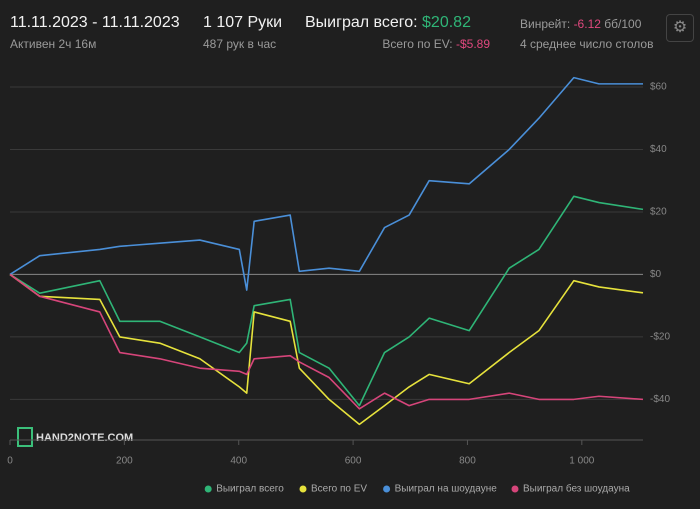 Image resolution: width=700 pixels, height=509 pixels. Describe the element at coordinates (656, 274) in the screenshot. I see `y-tick-label: $0` at that location.